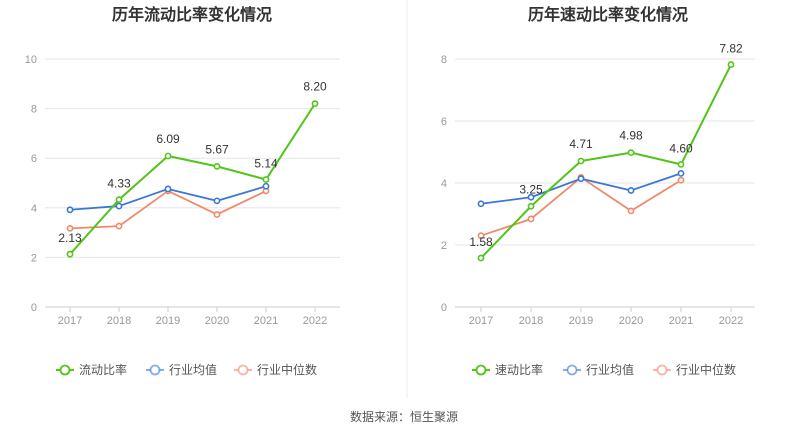 The width and height of the screenshot is (809, 437). I want to click on data-label: 4.98, so click(631, 136).